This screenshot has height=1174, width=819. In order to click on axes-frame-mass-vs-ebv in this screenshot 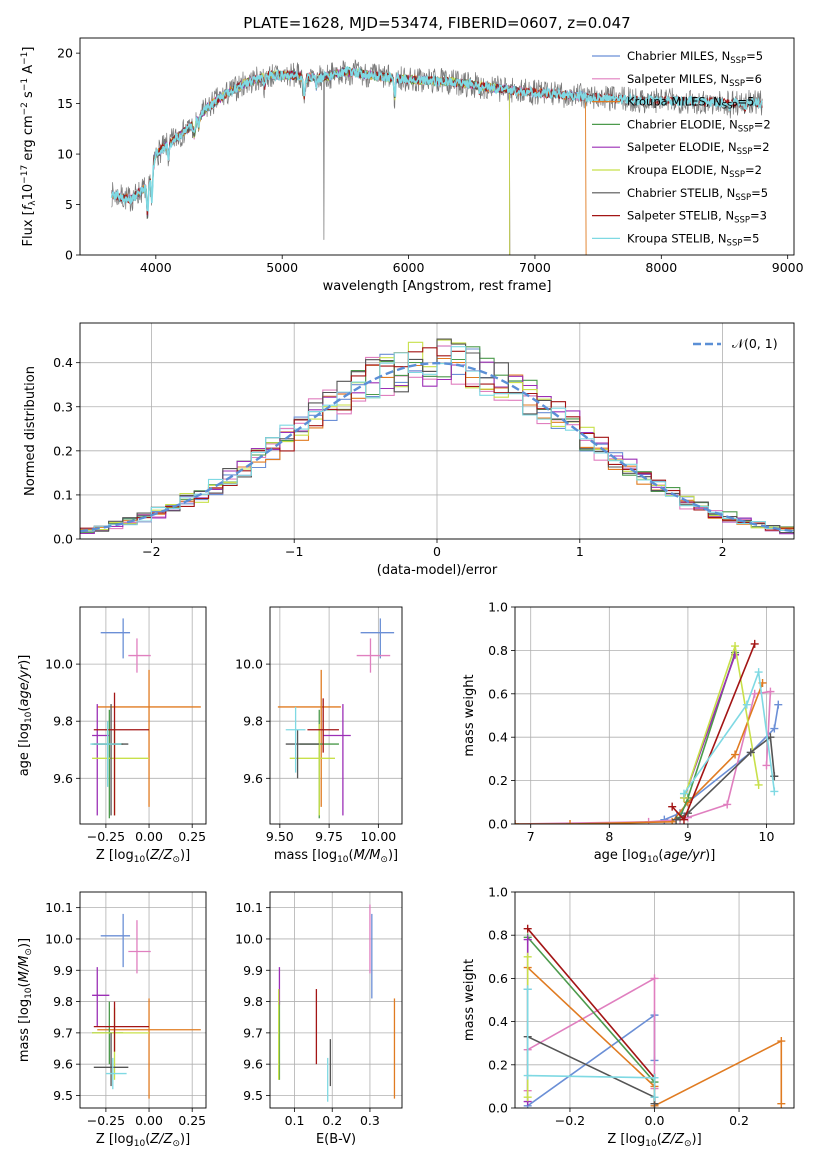, I will do `click(336, 1000)`.